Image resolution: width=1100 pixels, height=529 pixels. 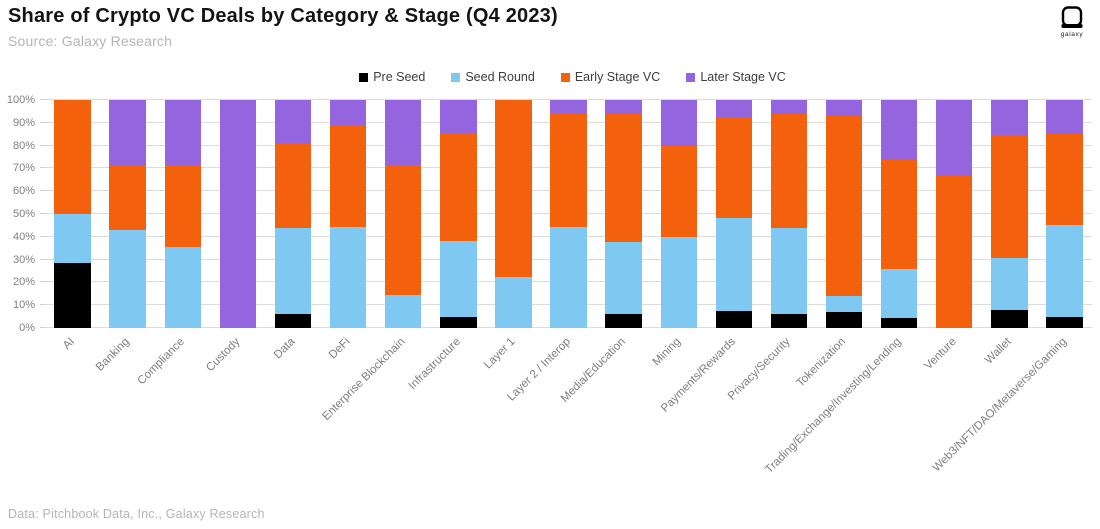 I want to click on y-tick-label: 70%, so click(x=23, y=168).